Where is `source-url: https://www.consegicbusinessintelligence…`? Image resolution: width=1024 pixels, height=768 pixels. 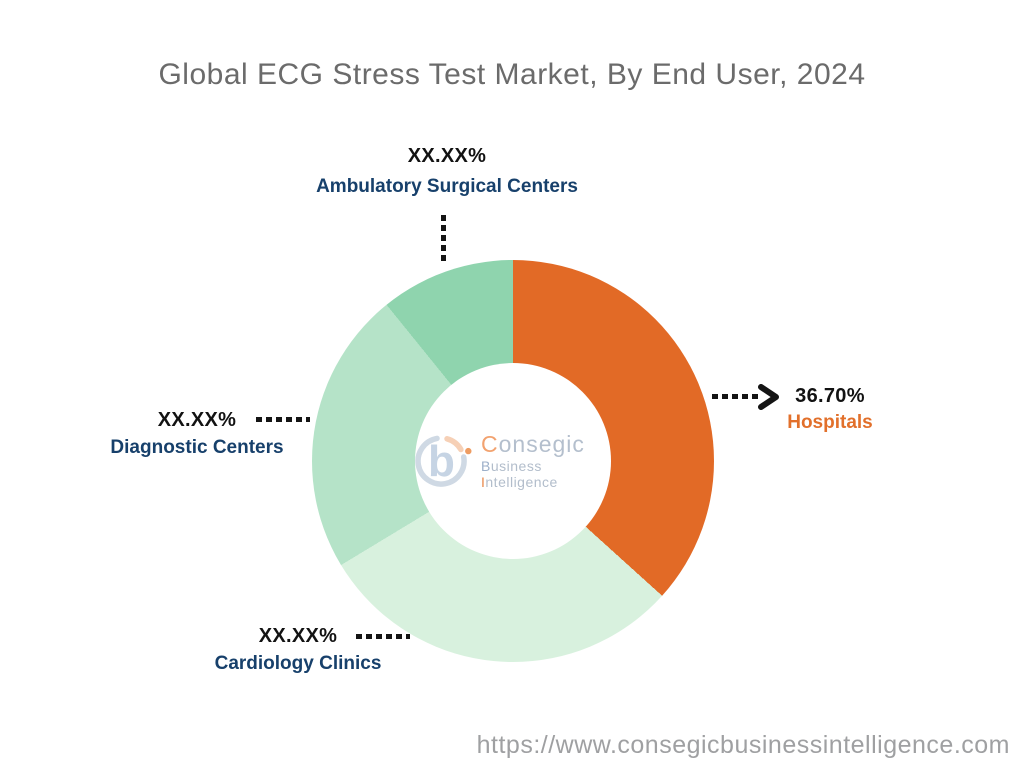 source-url: https://www.consegicbusinessintelligence… is located at coordinates (743, 745).